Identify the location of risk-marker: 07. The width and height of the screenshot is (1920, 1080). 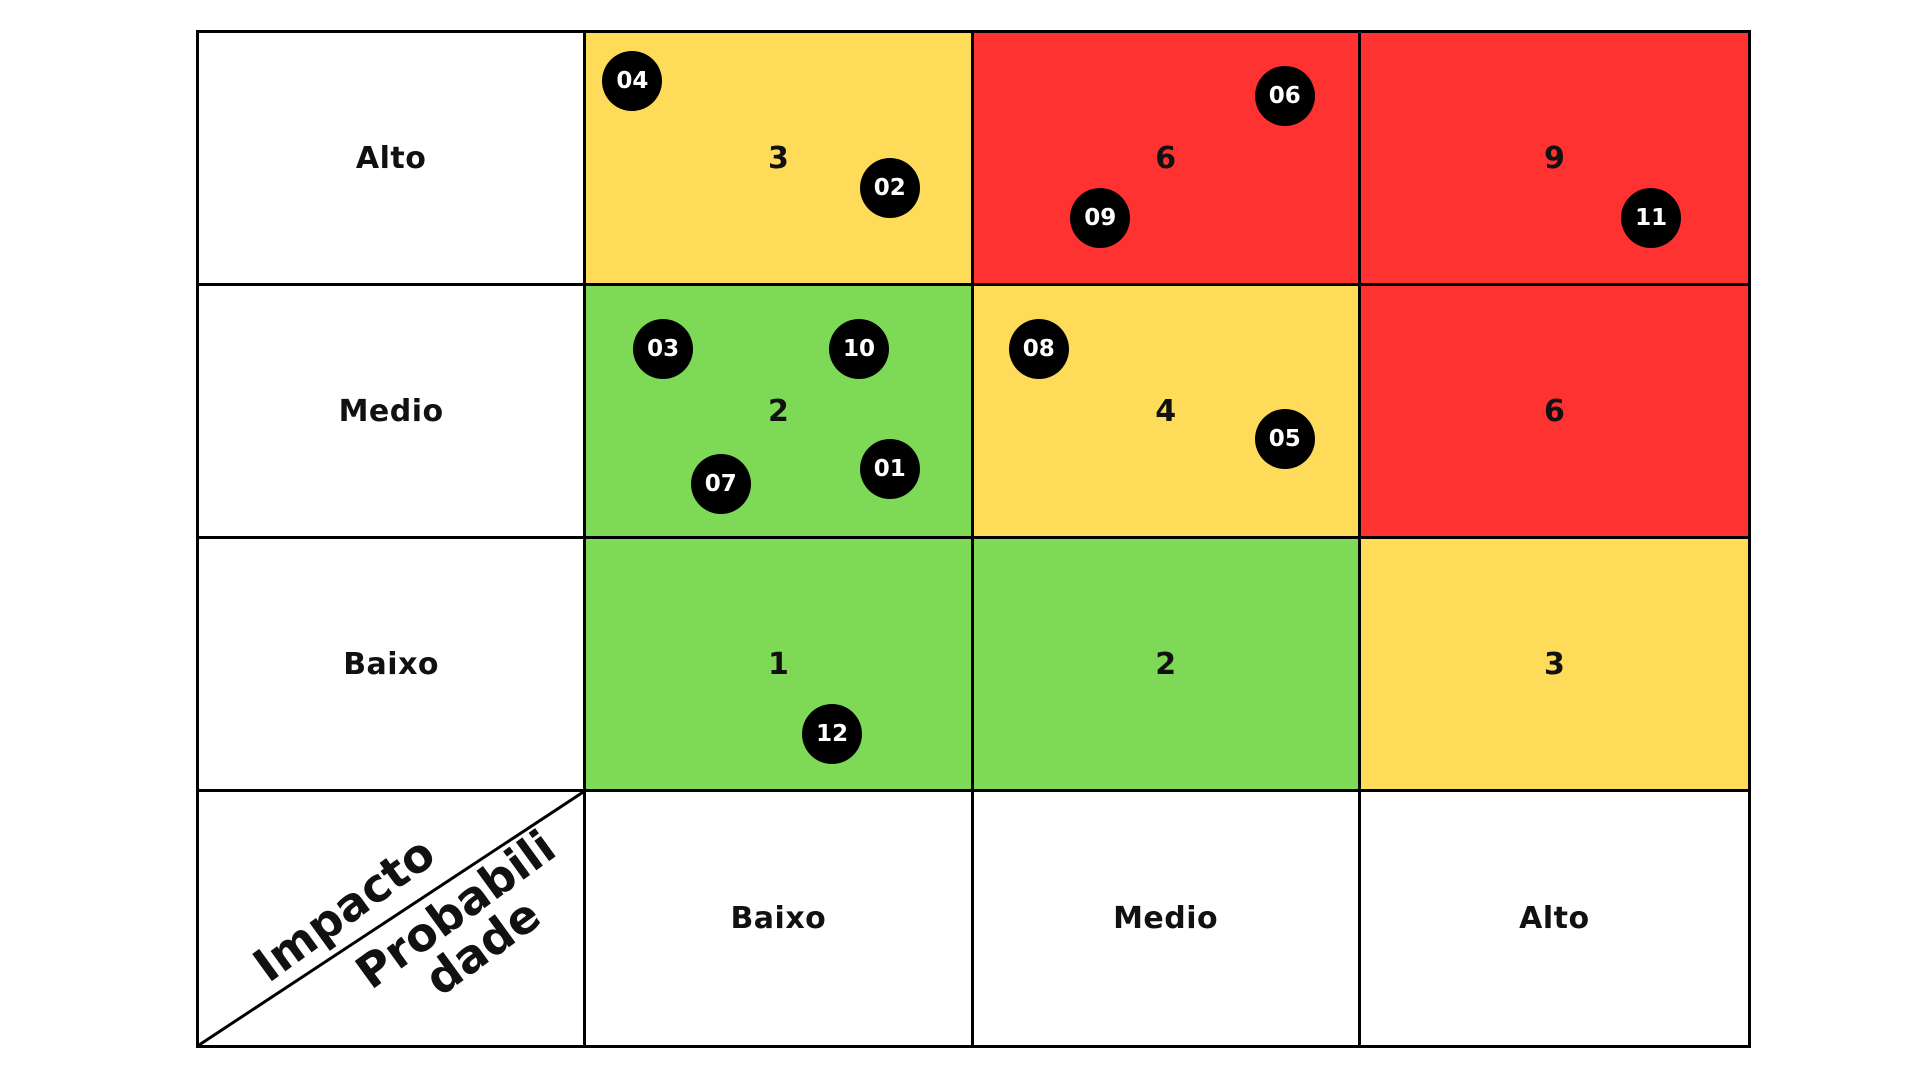
(720, 483).